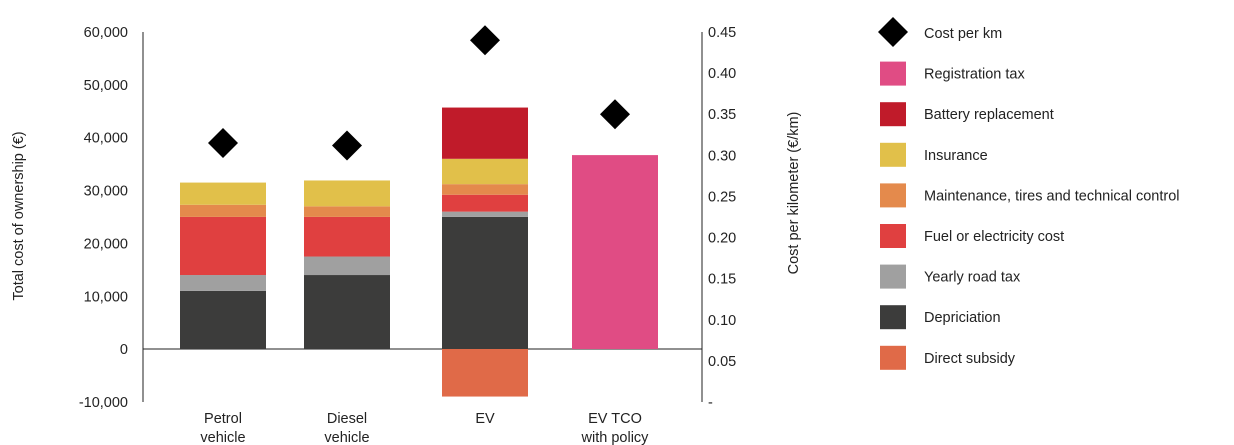 The width and height of the screenshot is (1234, 445). What do you see at coordinates (970, 359) in the screenshot?
I see `legend-label: Direct subsidy` at bounding box center [970, 359].